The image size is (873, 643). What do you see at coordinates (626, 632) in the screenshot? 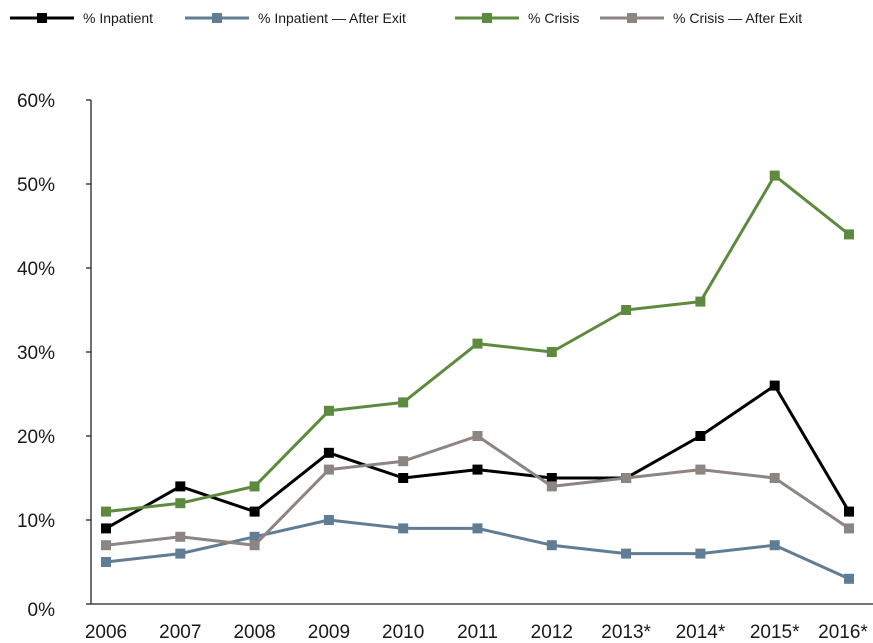
I see `x-tick-label: 2013*` at bounding box center [626, 632].